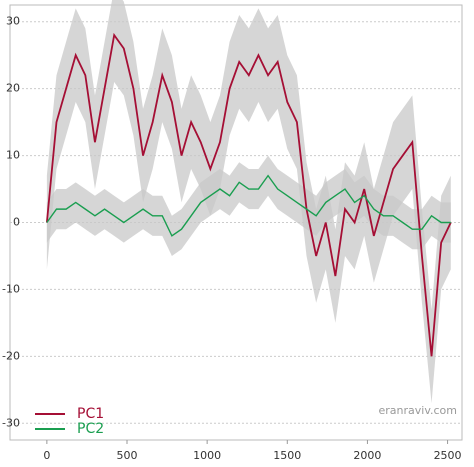 Image resolution: width=474 pixels, height=467 pixels. I want to click on x-tick-label: 500, so click(127, 455).